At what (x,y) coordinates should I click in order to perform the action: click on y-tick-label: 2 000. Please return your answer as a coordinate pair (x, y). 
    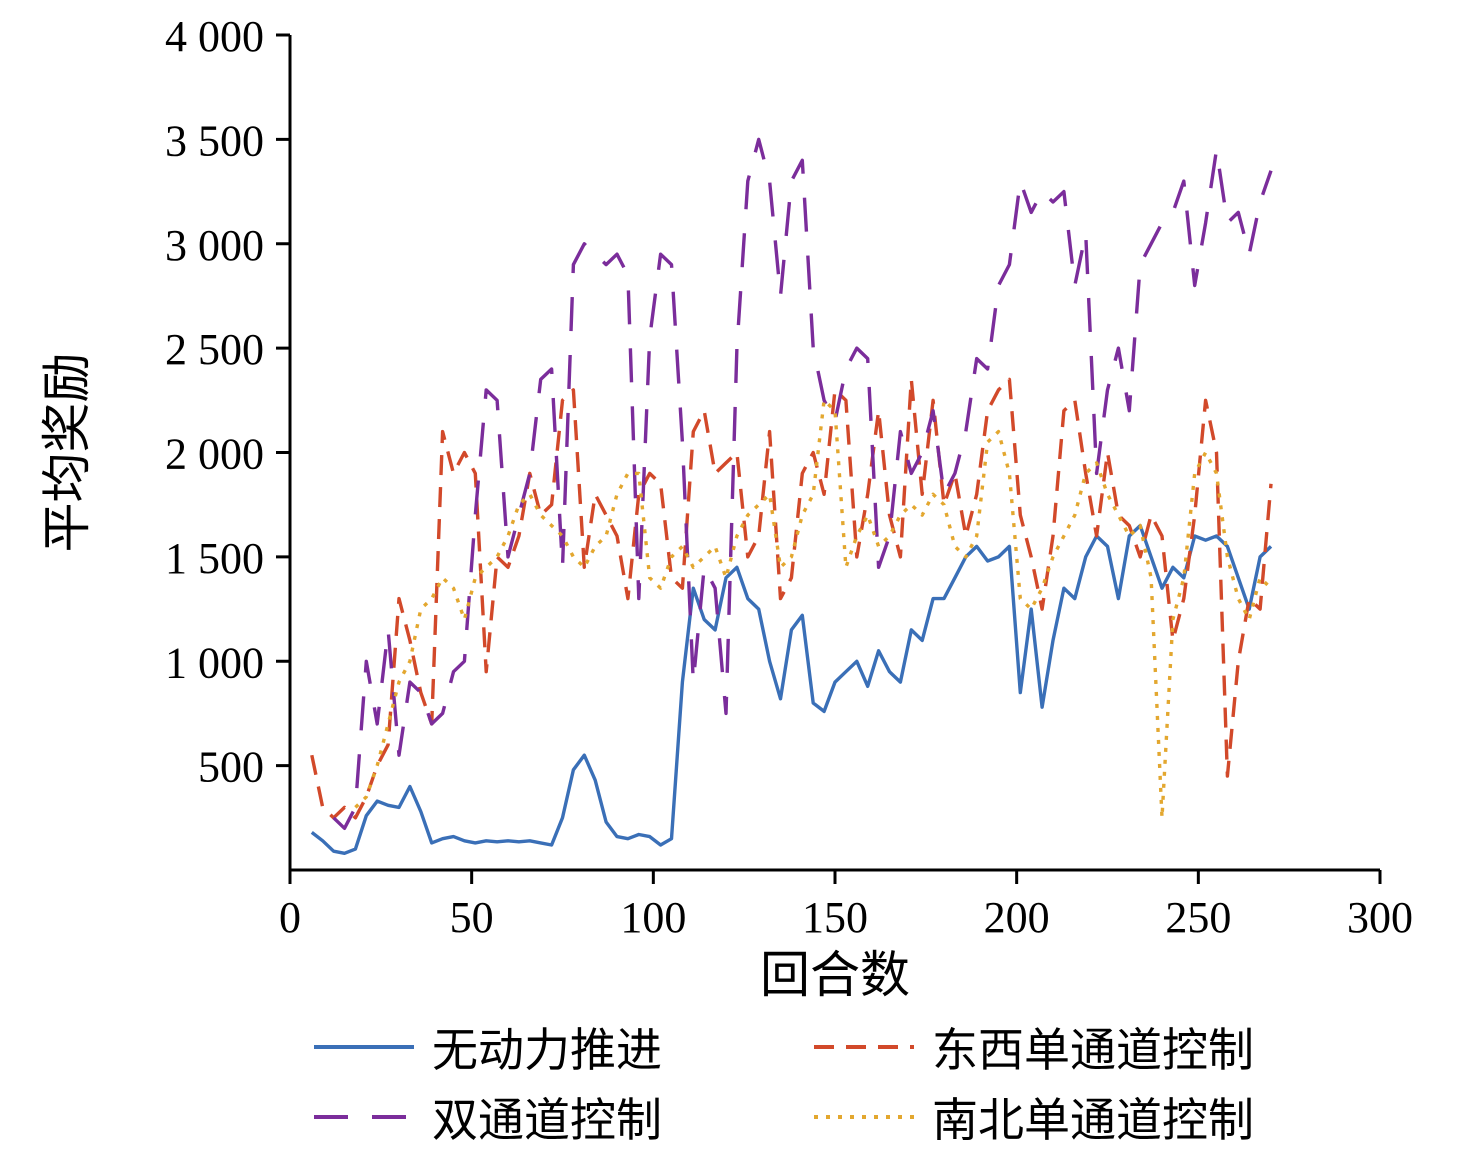
    Looking at the image, I should click on (214, 454).